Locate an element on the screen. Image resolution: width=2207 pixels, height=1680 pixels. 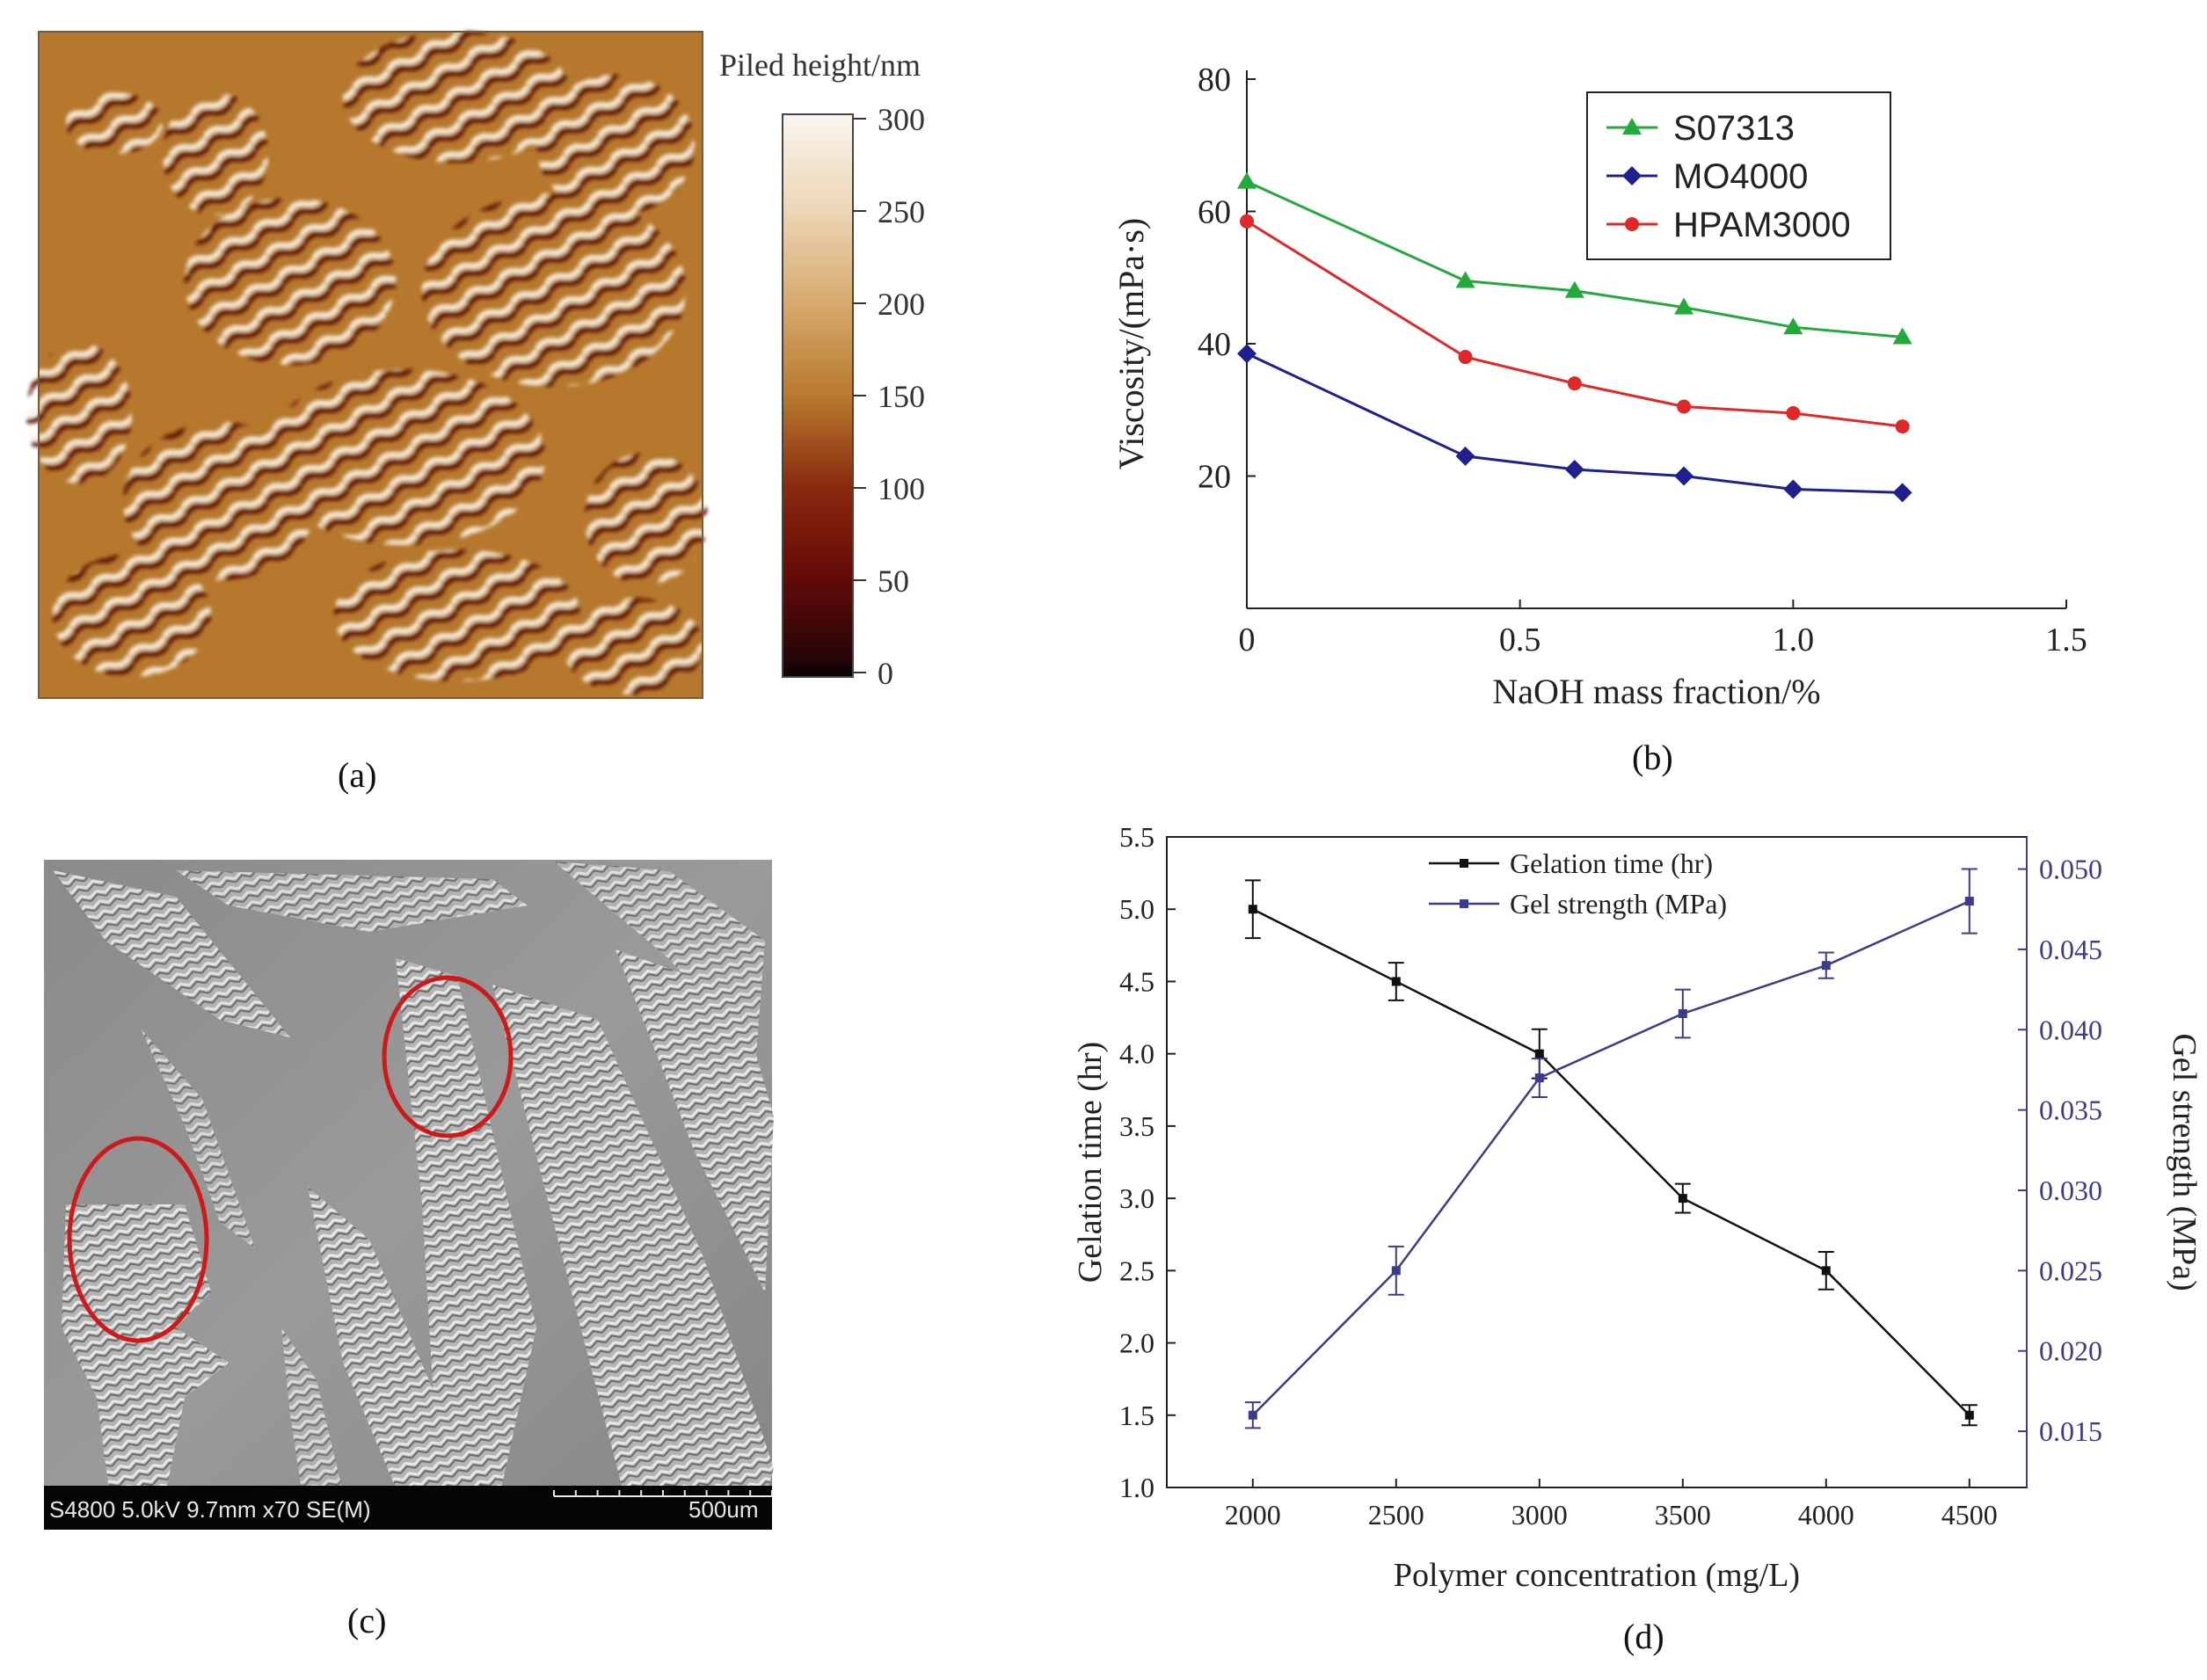
scale-label: 500um is located at coordinates (723, 1509).